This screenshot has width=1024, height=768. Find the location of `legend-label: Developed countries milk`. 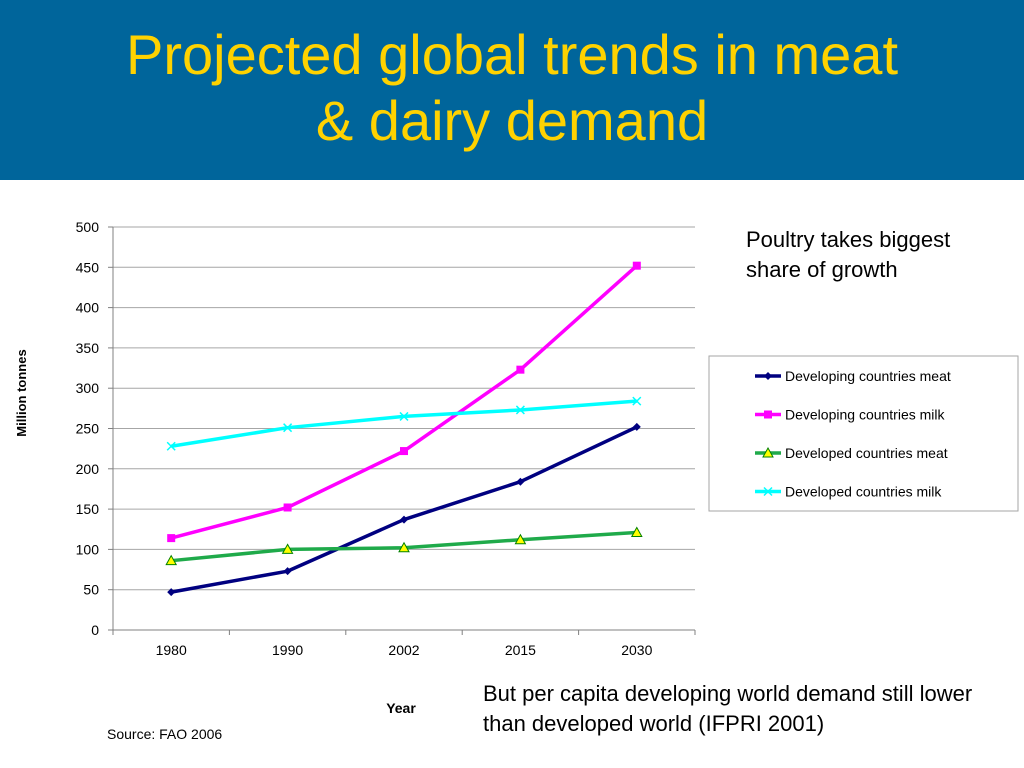

legend-label: Developed countries milk is located at coordinates (863, 492).